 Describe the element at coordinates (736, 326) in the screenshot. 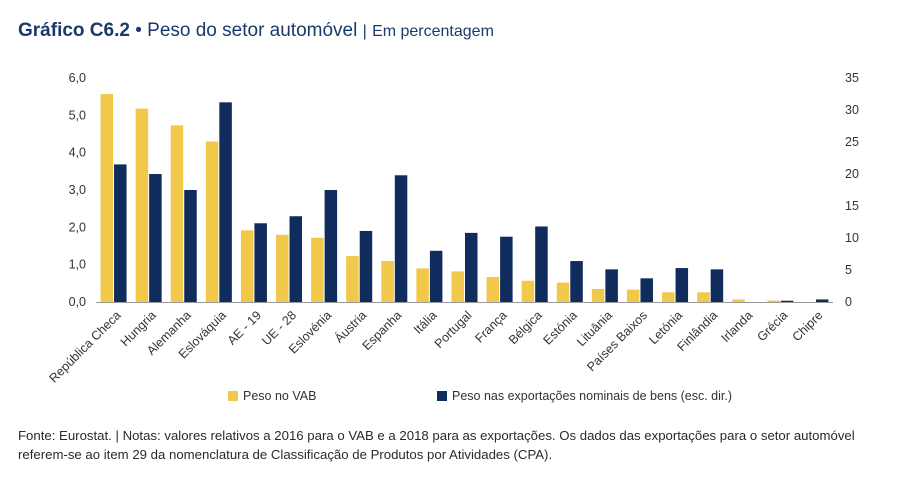

I see `x-tick-label: Irlanda` at that location.